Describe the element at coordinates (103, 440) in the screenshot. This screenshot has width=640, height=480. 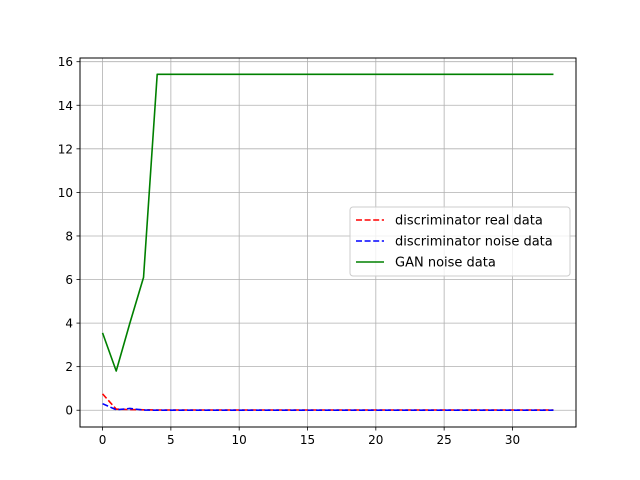
I see `x-tick-label: 0` at that location.